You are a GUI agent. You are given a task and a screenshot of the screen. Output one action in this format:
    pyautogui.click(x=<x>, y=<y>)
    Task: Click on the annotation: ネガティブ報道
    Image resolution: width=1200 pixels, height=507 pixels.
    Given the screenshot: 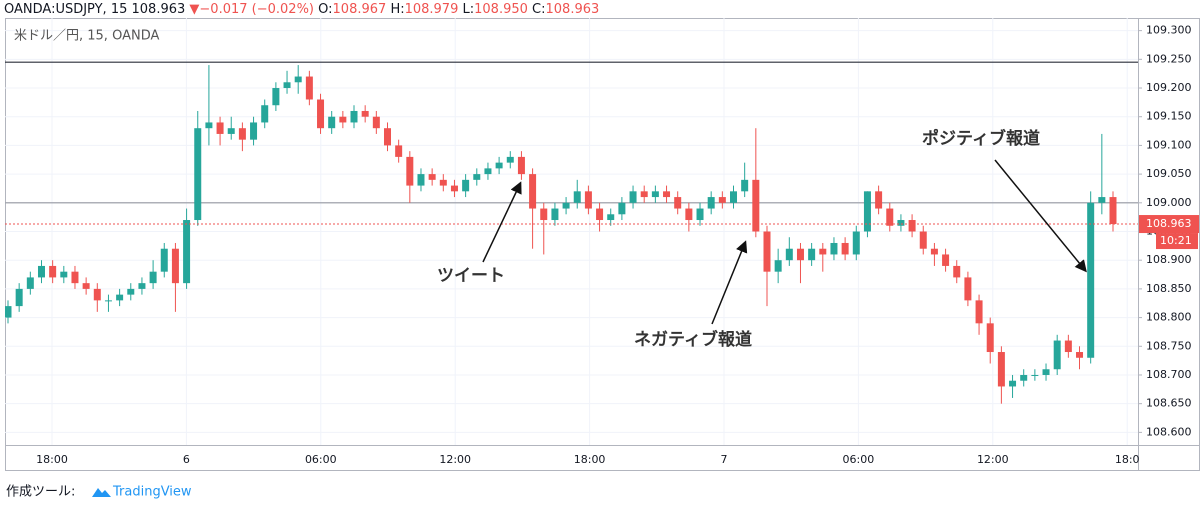 What is the action you would take?
    pyautogui.click(x=693, y=339)
    